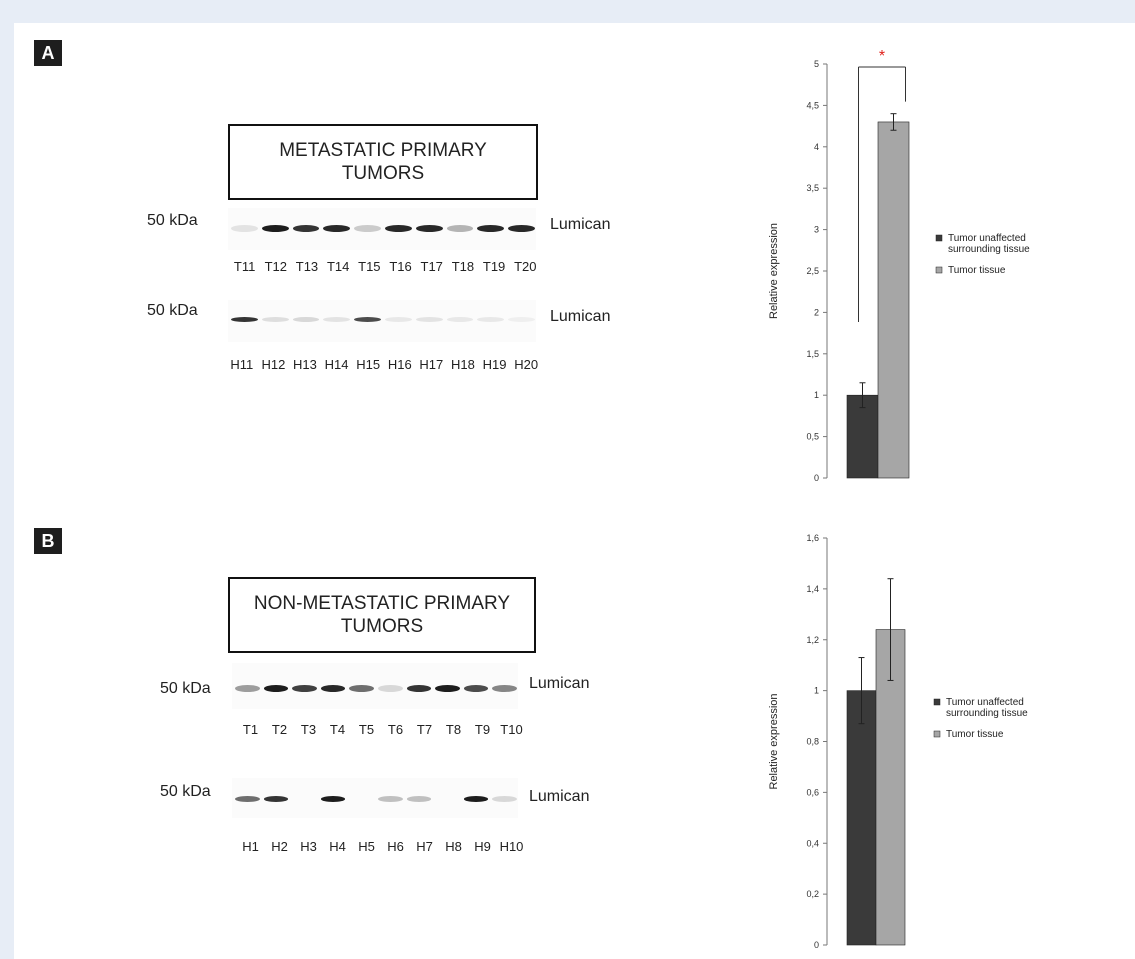  Describe the element at coordinates (812, 742) in the screenshot. I see `y-tick-label: 0,8` at that location.